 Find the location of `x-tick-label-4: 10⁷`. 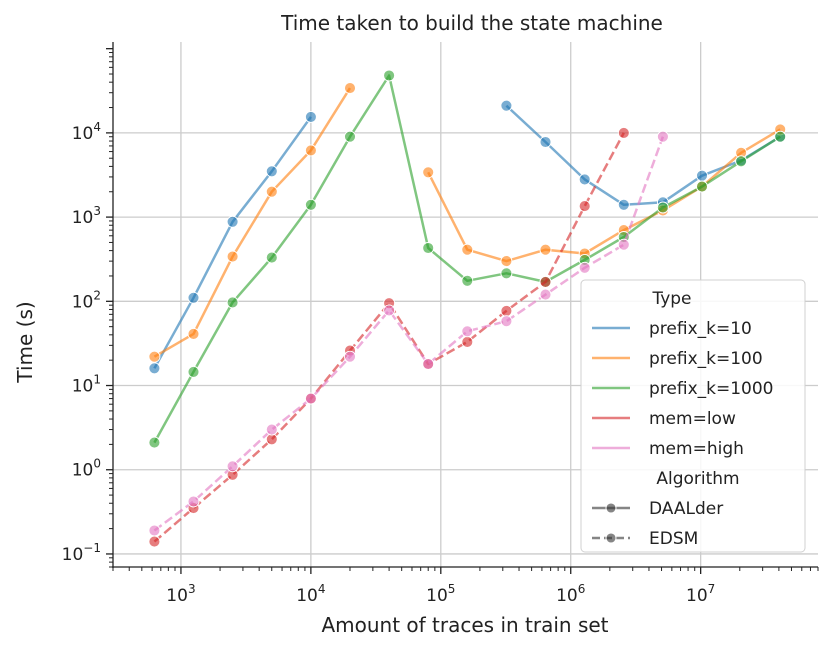

x-tick-label-4: 10⁷ is located at coordinates (700, 594).